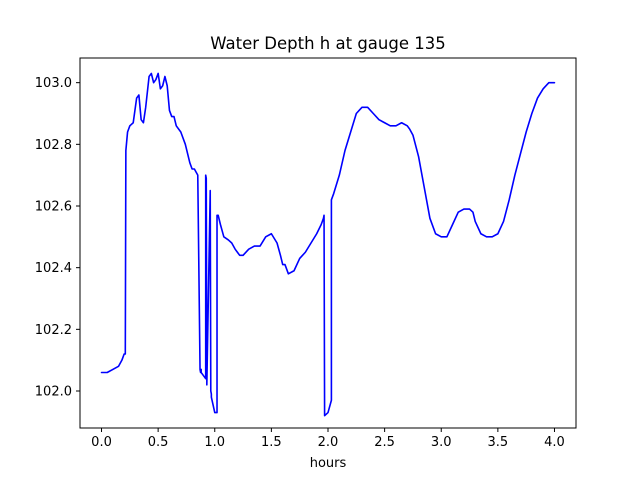  Describe the element at coordinates (101, 442) in the screenshot. I see `x-tick-label: 0.0` at that location.